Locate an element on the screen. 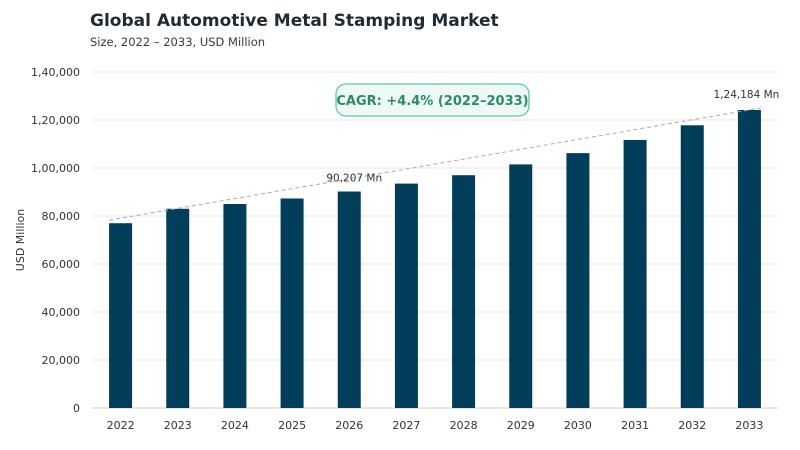 This screenshot has height=450, width=800. bar-2027 is located at coordinates (406, 295).